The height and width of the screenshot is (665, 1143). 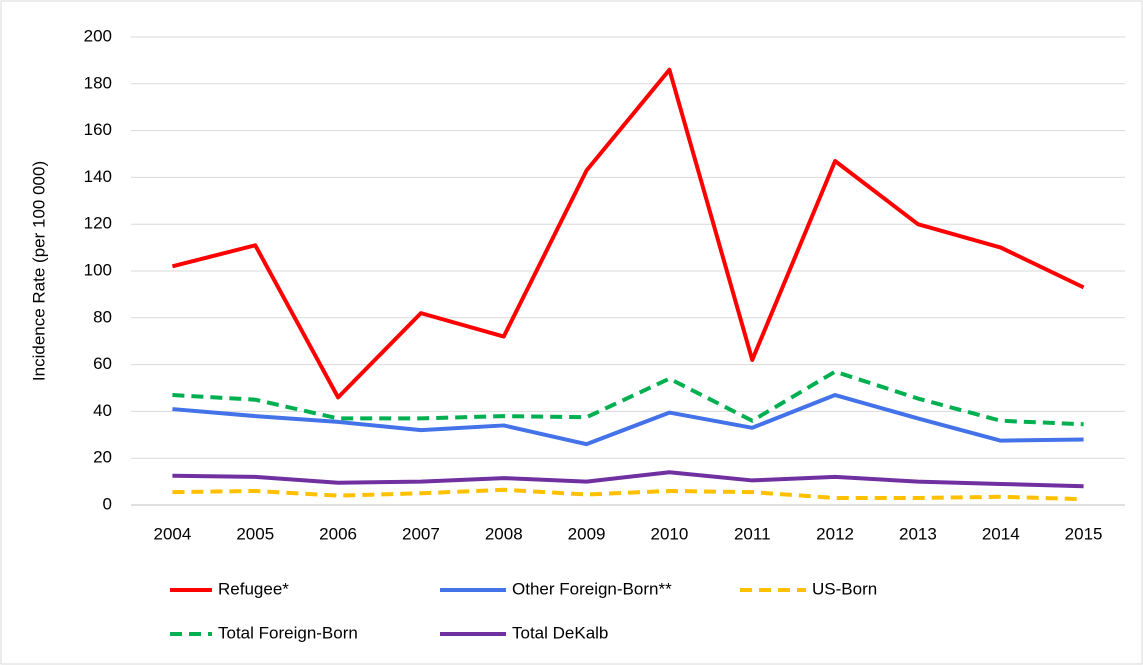 What do you see at coordinates (107, 503) in the screenshot?
I see `y-tick-label: 0` at bounding box center [107, 503].